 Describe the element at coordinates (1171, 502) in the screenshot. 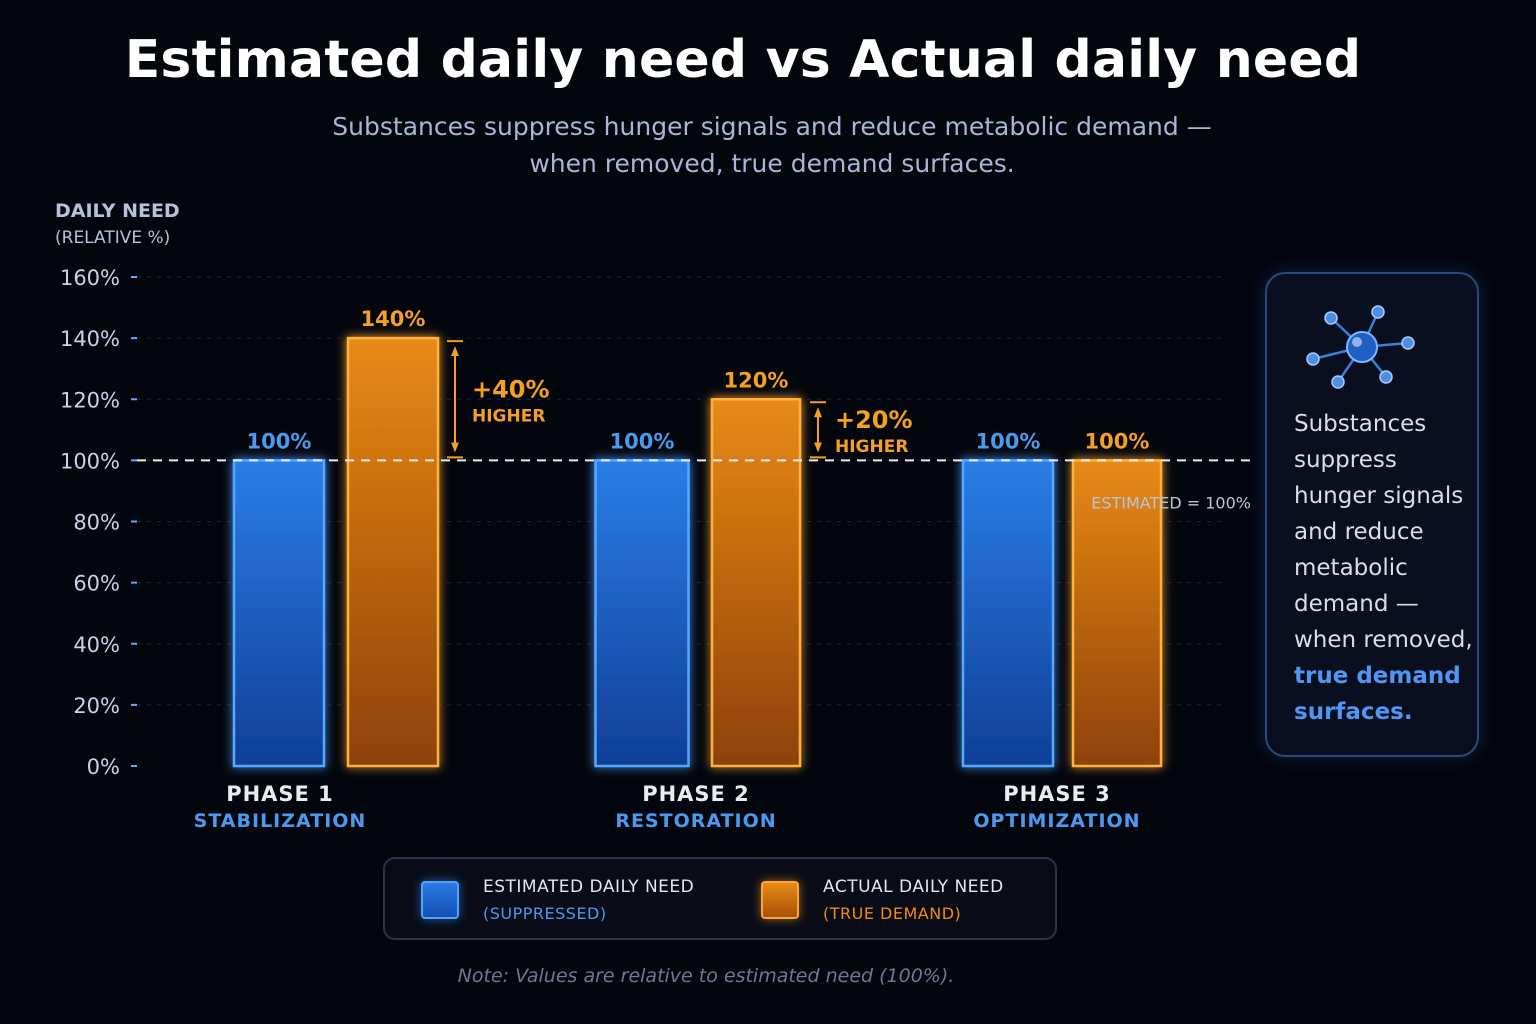

I see `reference-line-label: ESTIMATED = 100%` at that location.